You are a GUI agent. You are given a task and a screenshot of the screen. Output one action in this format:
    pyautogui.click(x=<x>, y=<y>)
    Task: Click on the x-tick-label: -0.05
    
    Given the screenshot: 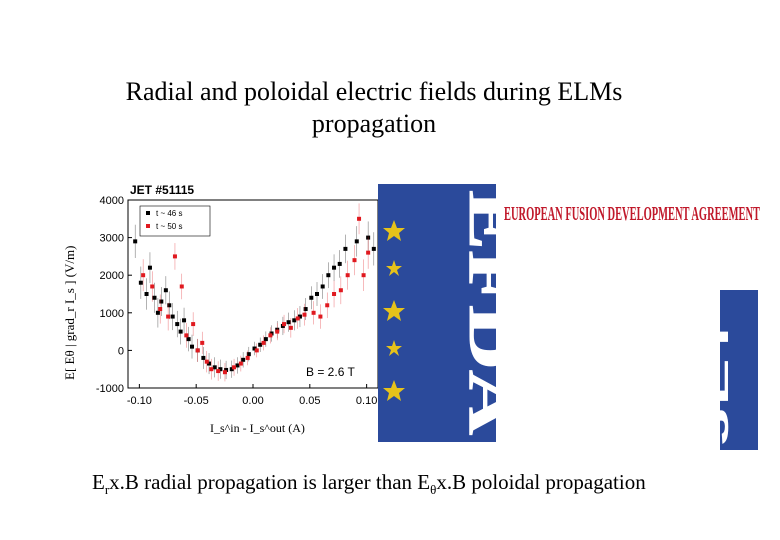 What is the action you would take?
    pyautogui.click(x=196, y=401)
    